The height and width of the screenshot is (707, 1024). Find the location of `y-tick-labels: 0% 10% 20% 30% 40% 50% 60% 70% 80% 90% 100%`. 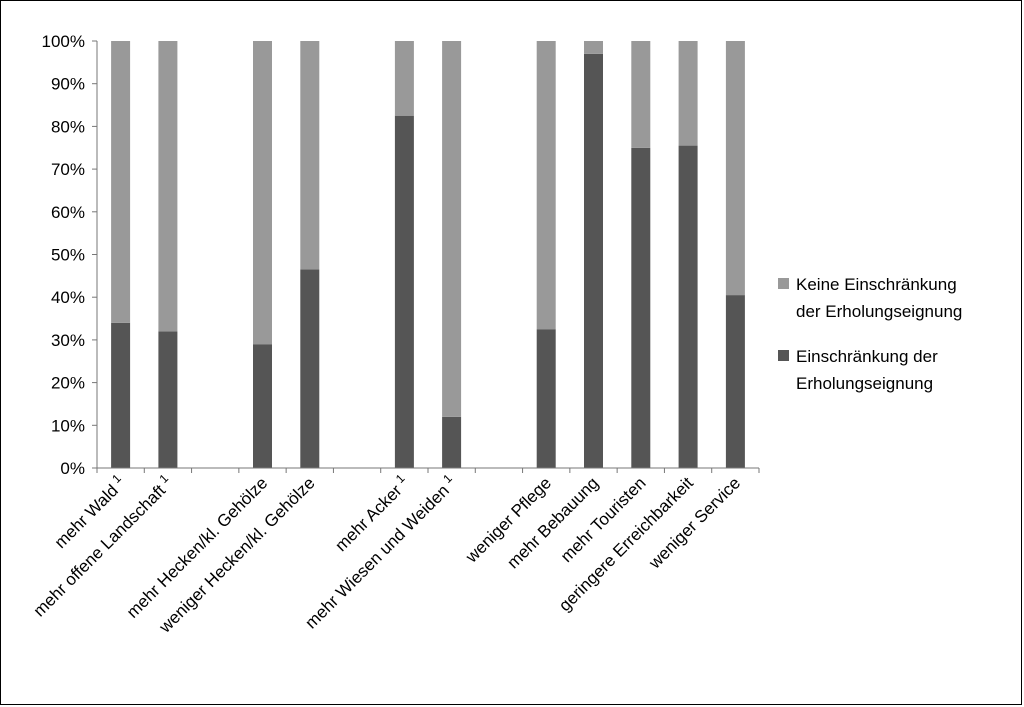

y-tick-labels: 0% 10% 20% 30% 40% 50% 60% 70% 80% 90% 100% is located at coordinates (63, 255).